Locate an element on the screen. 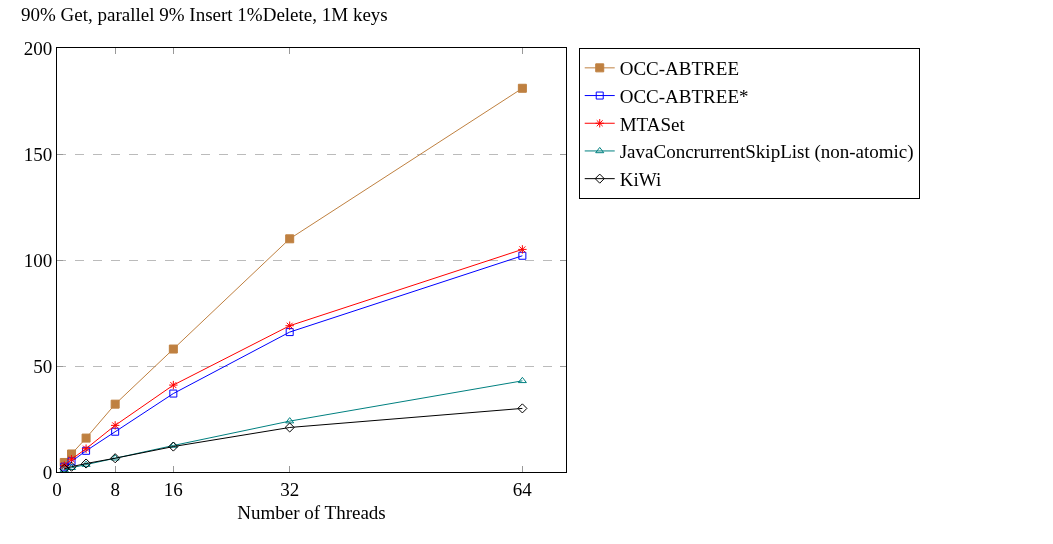 Image resolution: width=1053 pixels, height=544 pixels. x-tick-label: 32 is located at coordinates (290, 489).